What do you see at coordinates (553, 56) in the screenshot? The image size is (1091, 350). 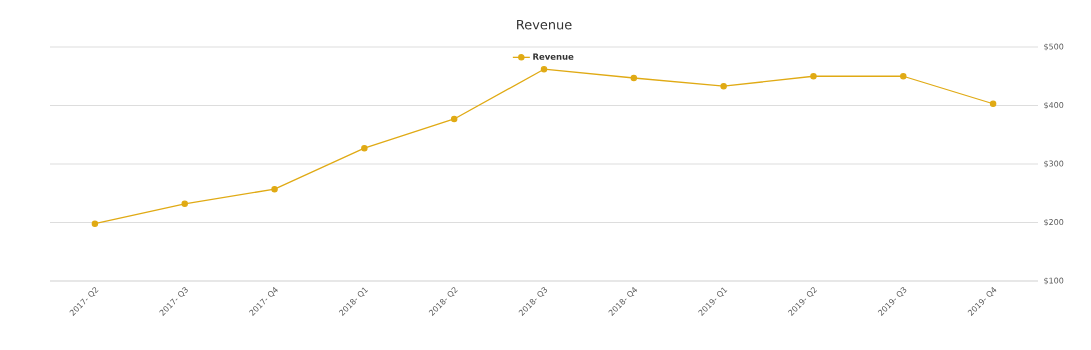 I see `legend-label: Revenue` at bounding box center [553, 56].